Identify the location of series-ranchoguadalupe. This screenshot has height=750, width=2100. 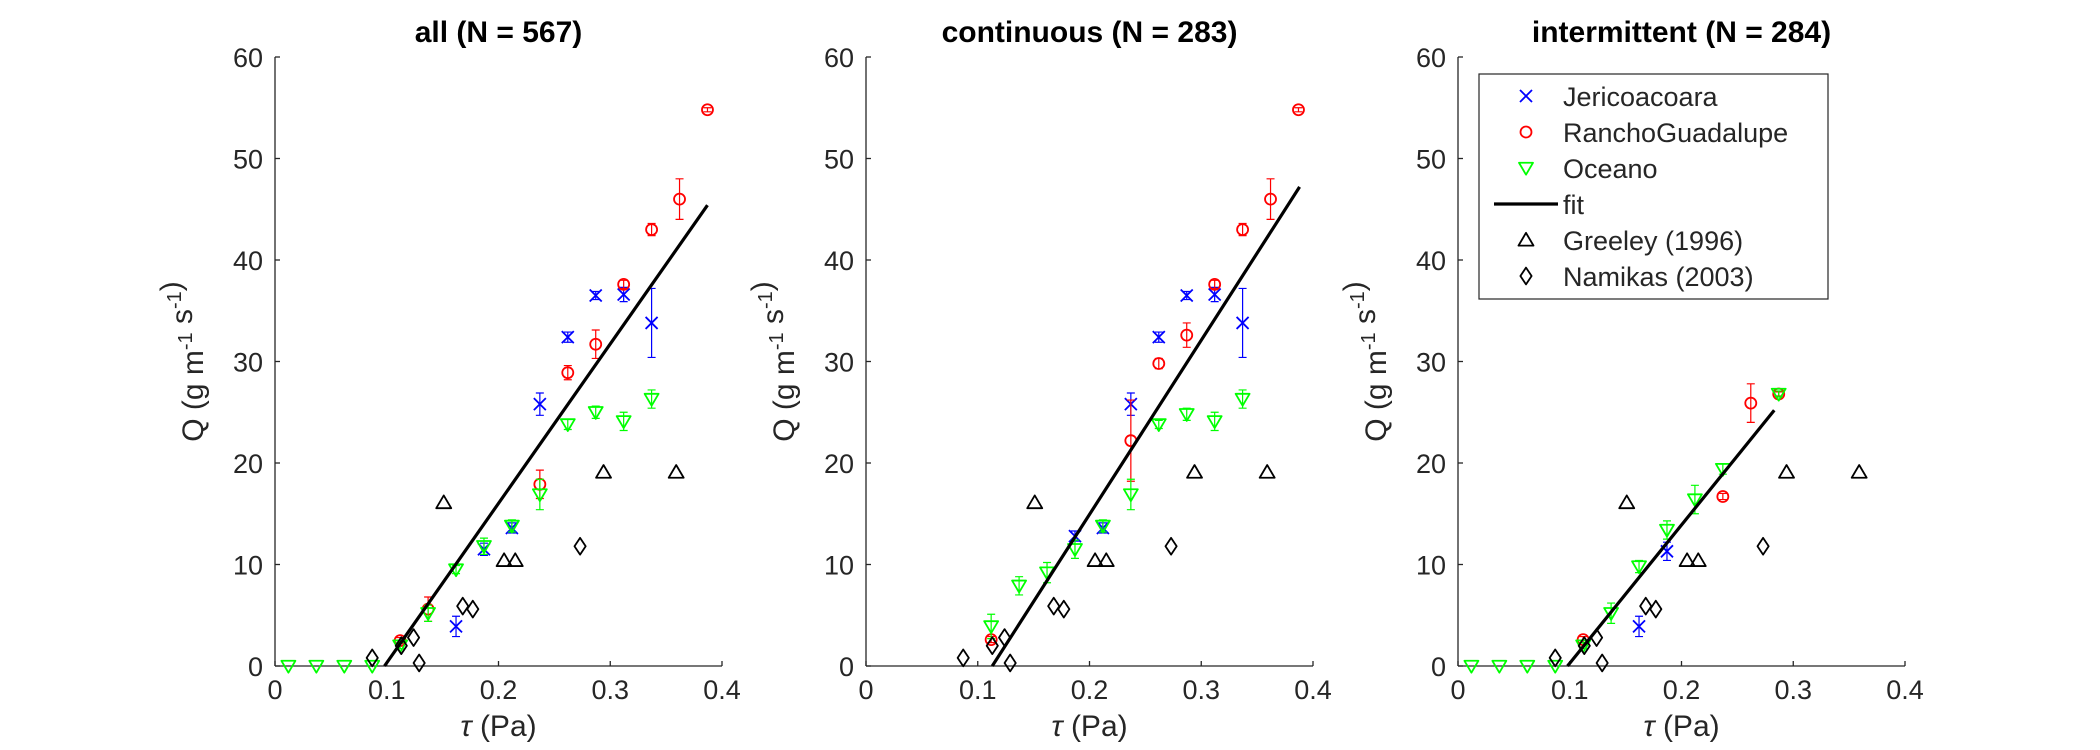
(553, 375).